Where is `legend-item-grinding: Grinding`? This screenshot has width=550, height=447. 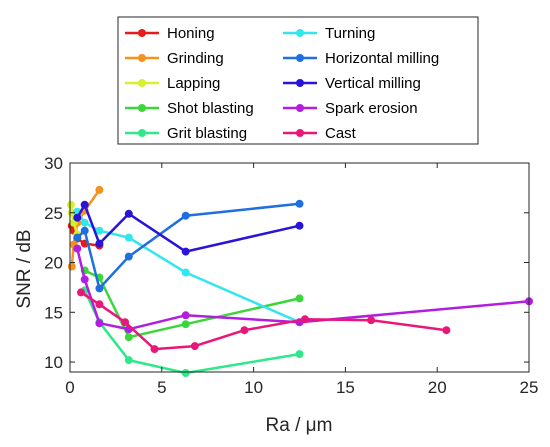 legend-item-grinding: Grinding is located at coordinates (174, 58).